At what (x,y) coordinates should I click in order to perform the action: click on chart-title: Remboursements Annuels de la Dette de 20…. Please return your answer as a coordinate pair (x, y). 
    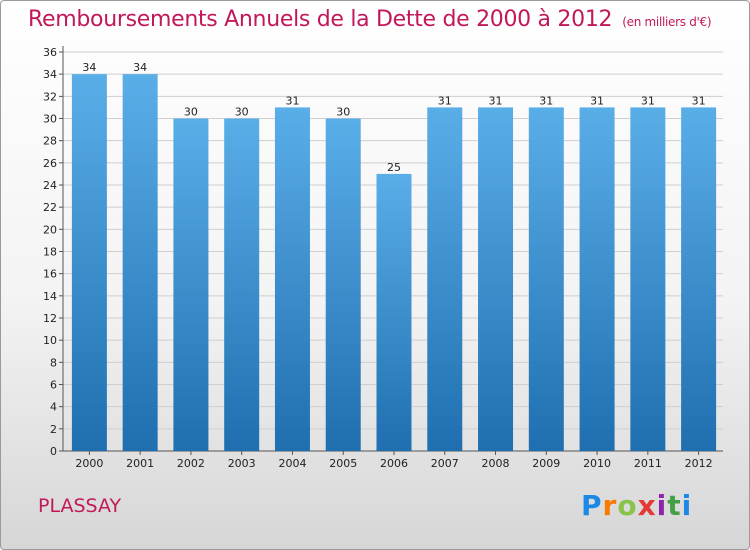
    Looking at the image, I should click on (370, 19).